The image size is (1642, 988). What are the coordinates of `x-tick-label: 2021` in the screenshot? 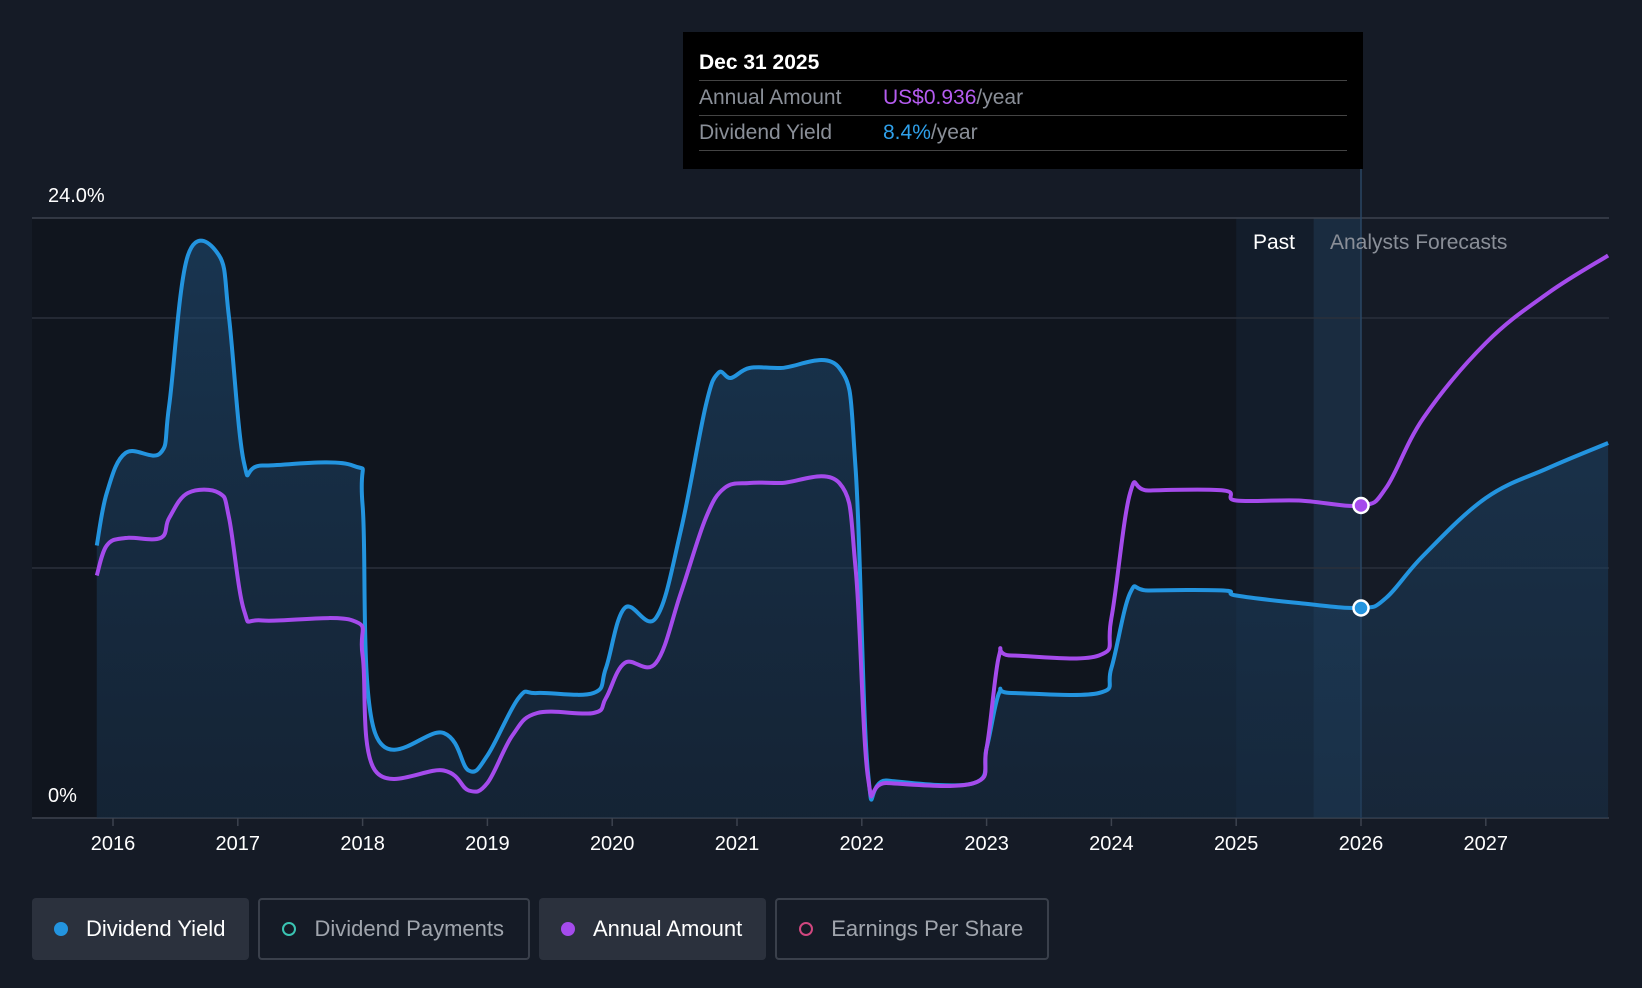 It's located at (737, 844).